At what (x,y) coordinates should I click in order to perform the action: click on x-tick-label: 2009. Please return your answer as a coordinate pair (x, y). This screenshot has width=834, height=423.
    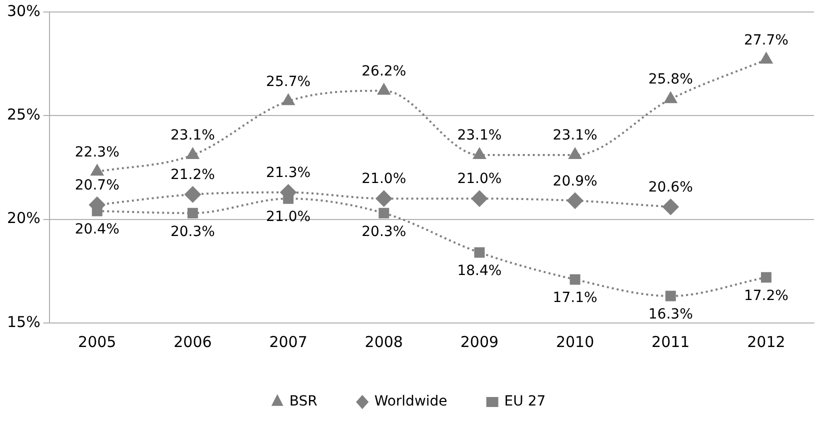
    Looking at the image, I should click on (479, 341).